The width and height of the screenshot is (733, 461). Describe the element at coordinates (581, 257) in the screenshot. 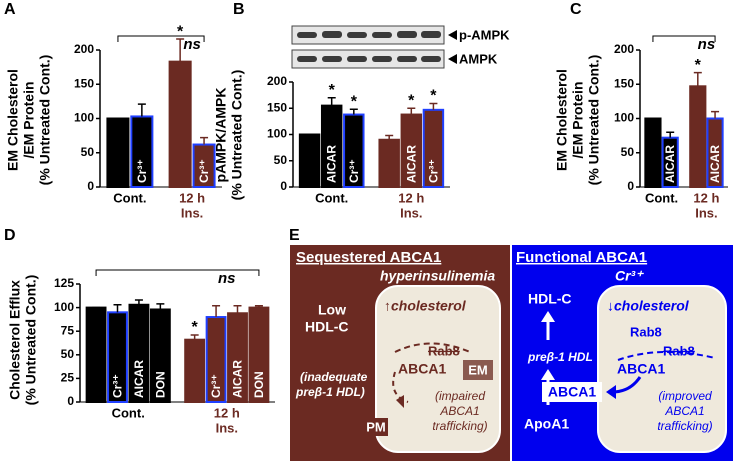

I see `panel-title: Functional ABCA1` at that location.